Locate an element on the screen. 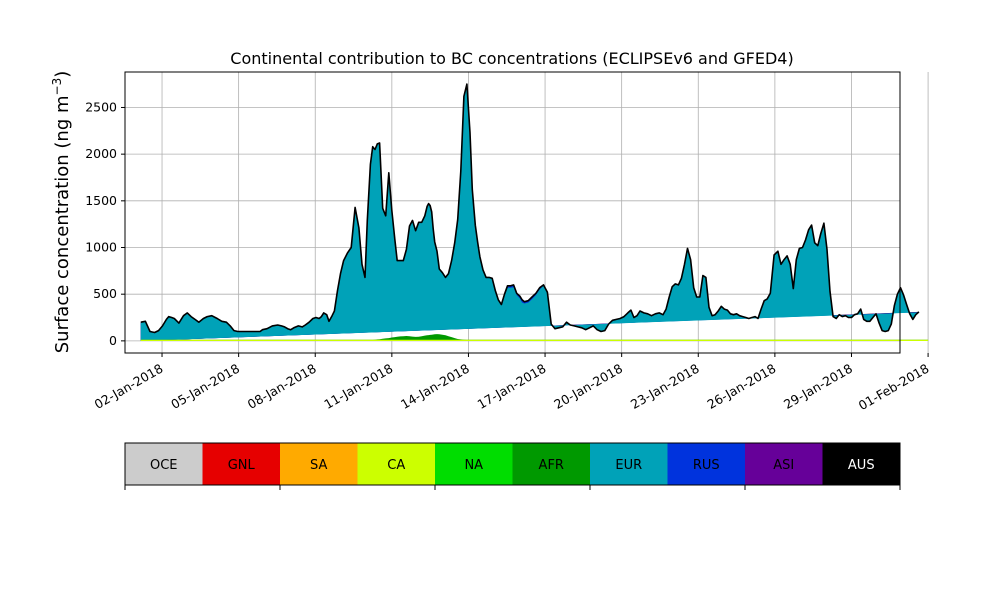 This screenshot has width=1000, height=600. legend-label-afr: AFR is located at coordinates (551, 465).